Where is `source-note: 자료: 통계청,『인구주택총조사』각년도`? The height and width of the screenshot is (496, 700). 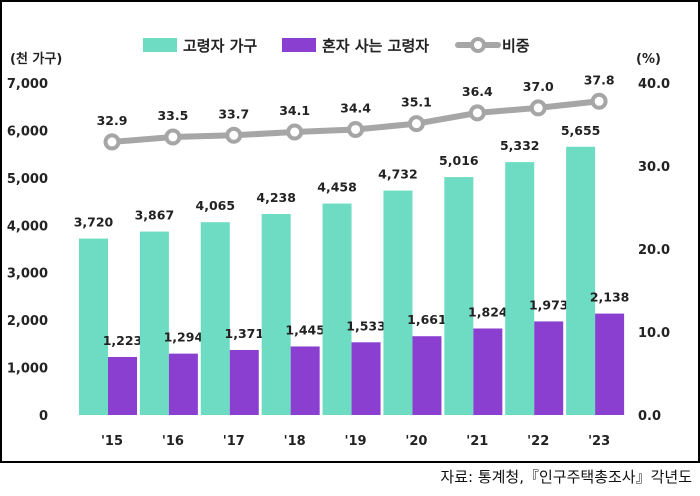 source-note: 자료: 통계청,『인구주택총조사』각년도 is located at coordinates (566, 477).